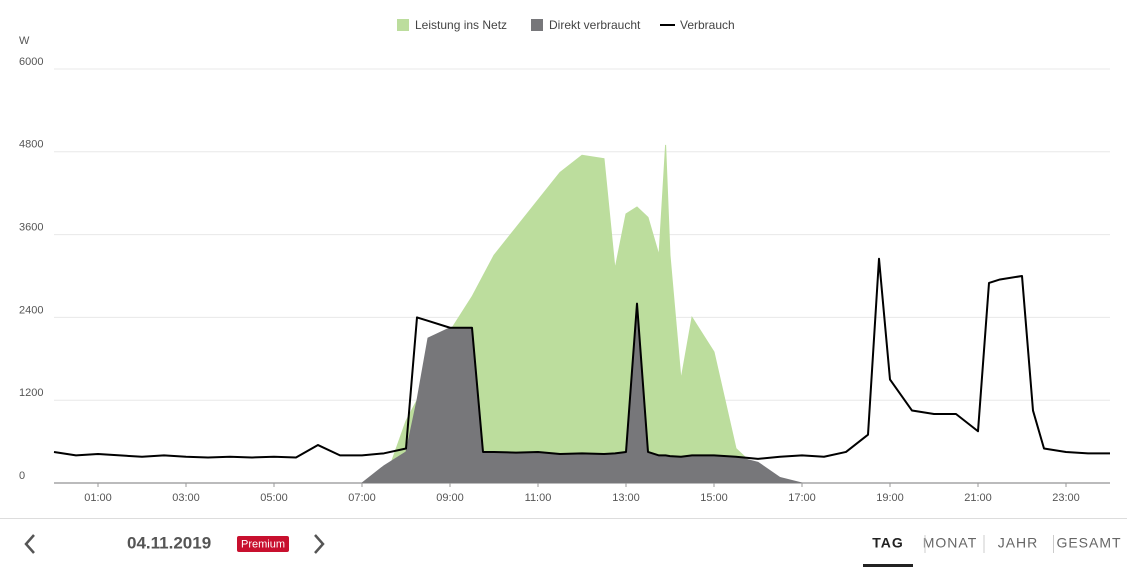  What do you see at coordinates (461, 25) in the screenshot?
I see `legend-label: Leistung ins Netz` at bounding box center [461, 25].